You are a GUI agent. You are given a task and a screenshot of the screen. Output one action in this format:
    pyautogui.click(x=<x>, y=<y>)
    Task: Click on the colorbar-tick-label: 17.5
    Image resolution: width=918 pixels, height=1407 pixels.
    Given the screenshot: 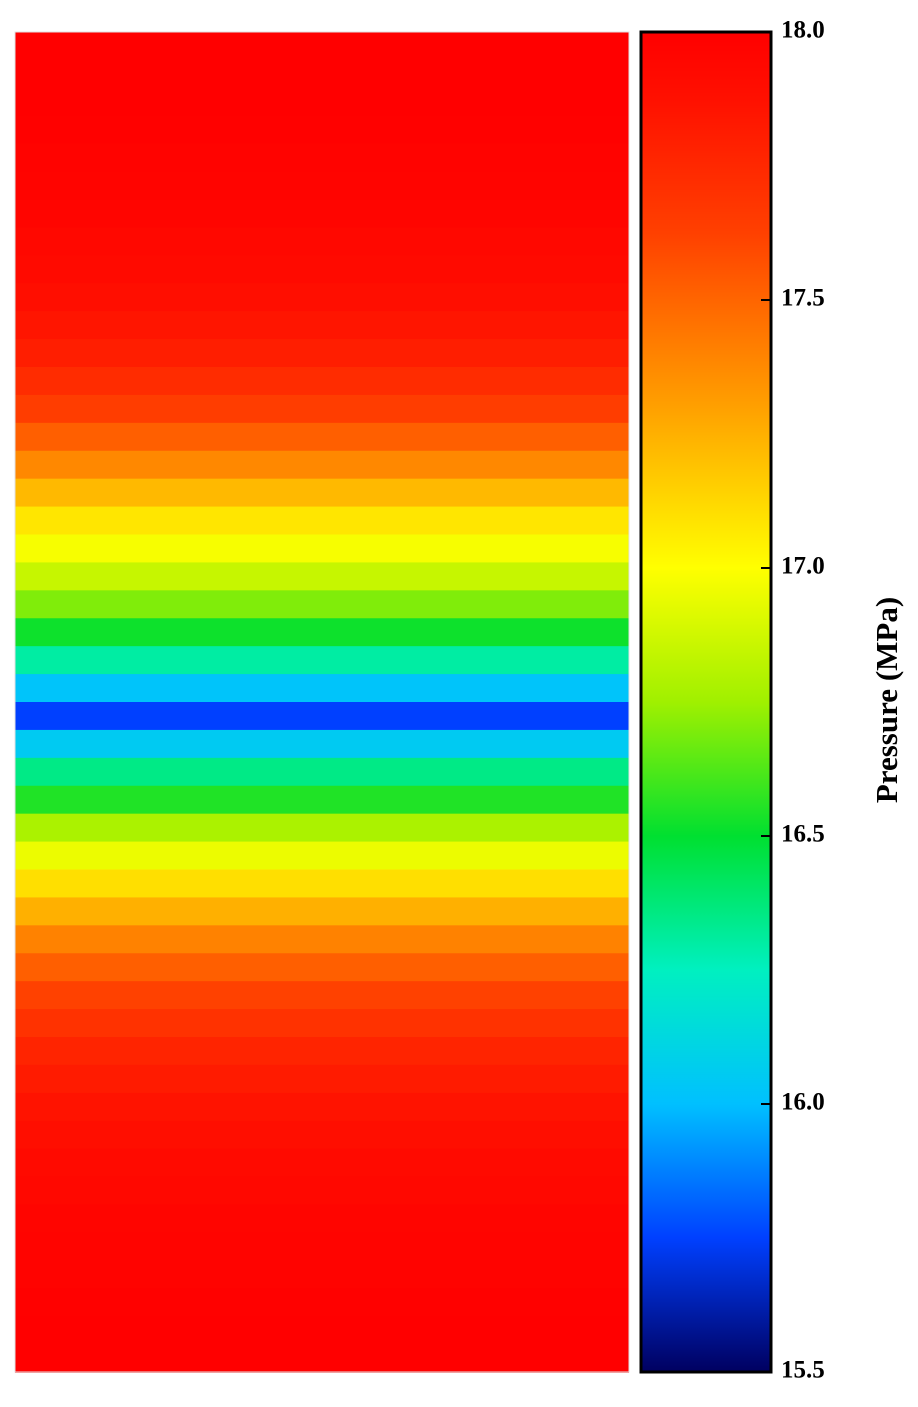 What is the action you would take?
    pyautogui.click(x=803, y=298)
    